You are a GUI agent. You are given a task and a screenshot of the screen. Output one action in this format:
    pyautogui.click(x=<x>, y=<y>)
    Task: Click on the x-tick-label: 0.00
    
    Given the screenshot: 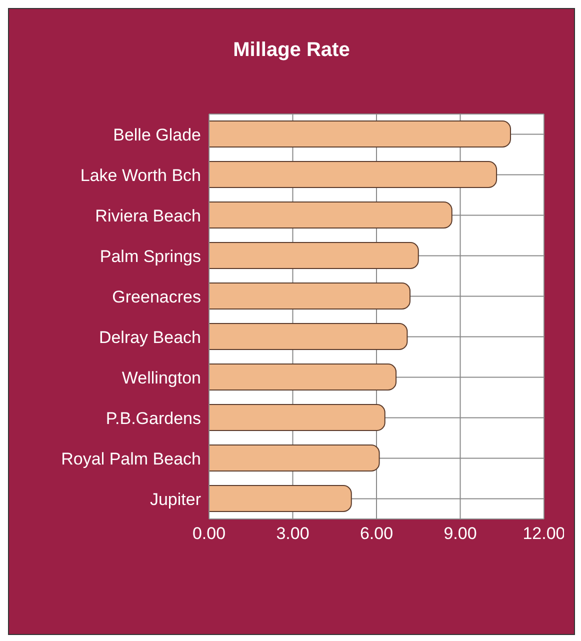 What is the action you would take?
    pyautogui.click(x=209, y=534)
    